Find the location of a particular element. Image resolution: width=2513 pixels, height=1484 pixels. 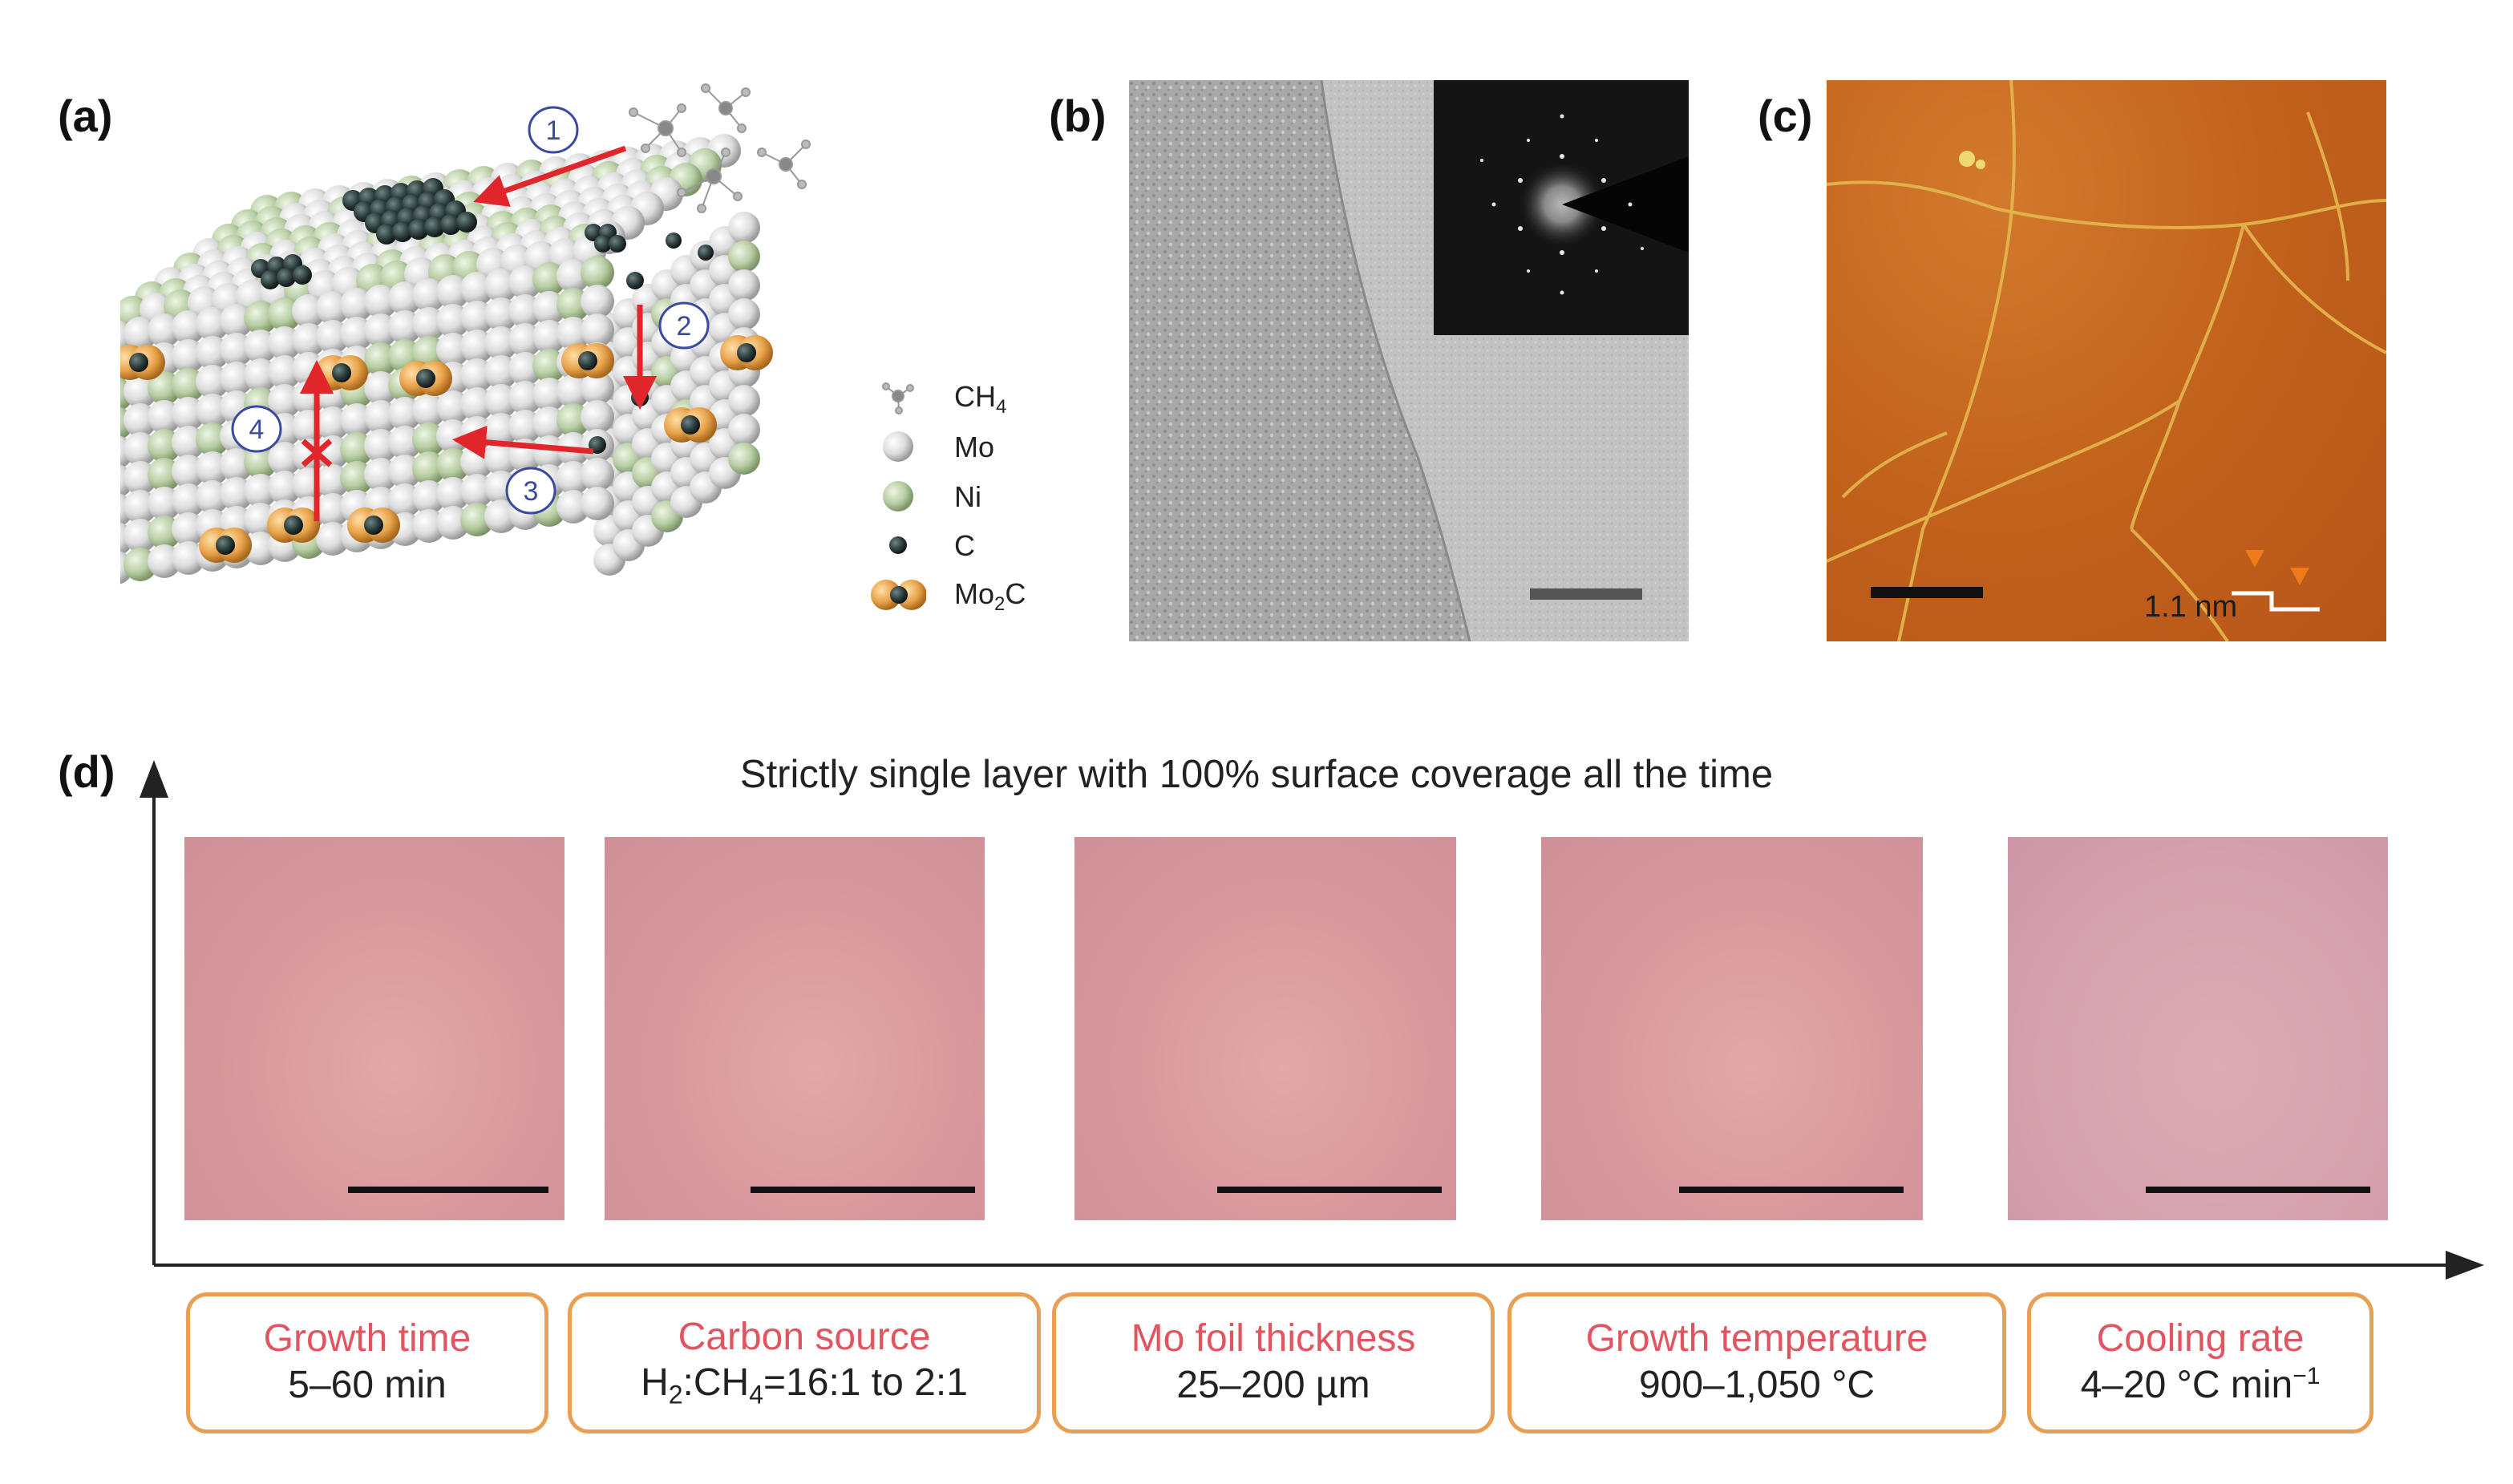

param-foil-thickness: Mo foil thickness 25–200 µm is located at coordinates (1273, 1362).